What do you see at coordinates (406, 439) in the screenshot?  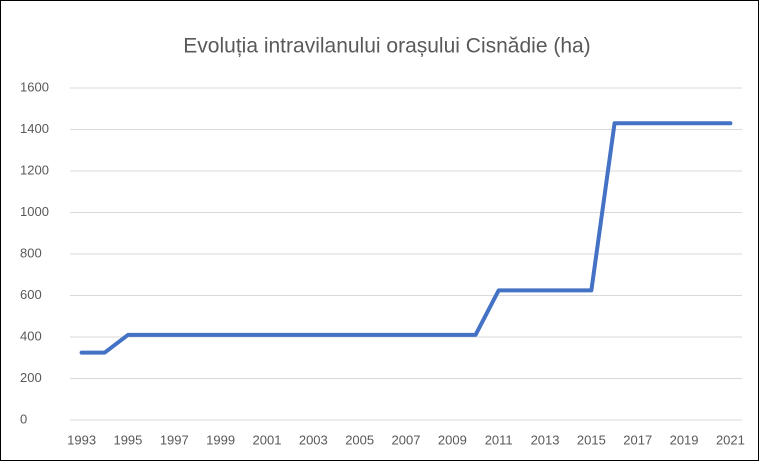 I see `x-tick-label: 2007` at bounding box center [406, 439].